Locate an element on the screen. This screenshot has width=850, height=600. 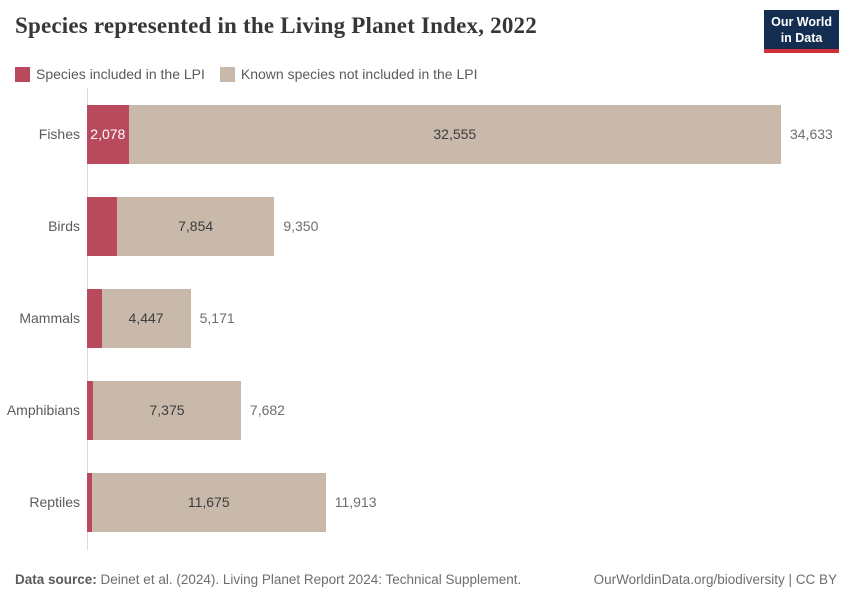
category-label: Birds is located at coordinates (64, 226).